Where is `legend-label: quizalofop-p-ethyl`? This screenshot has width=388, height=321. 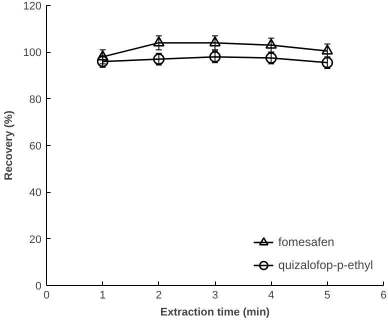
legend-label: quizalofop-p-ethyl is located at coordinates (325, 265).